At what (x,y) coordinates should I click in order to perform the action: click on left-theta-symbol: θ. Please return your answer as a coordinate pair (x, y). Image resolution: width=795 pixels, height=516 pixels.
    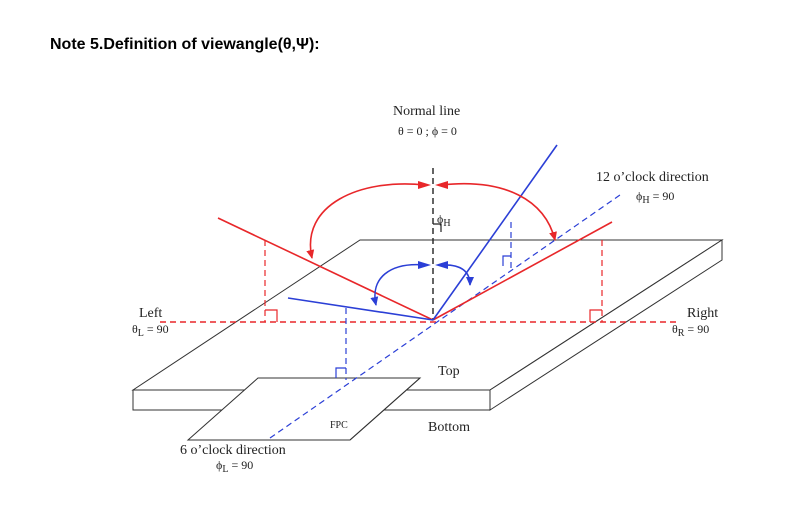
    Looking at the image, I should click on (135, 329).